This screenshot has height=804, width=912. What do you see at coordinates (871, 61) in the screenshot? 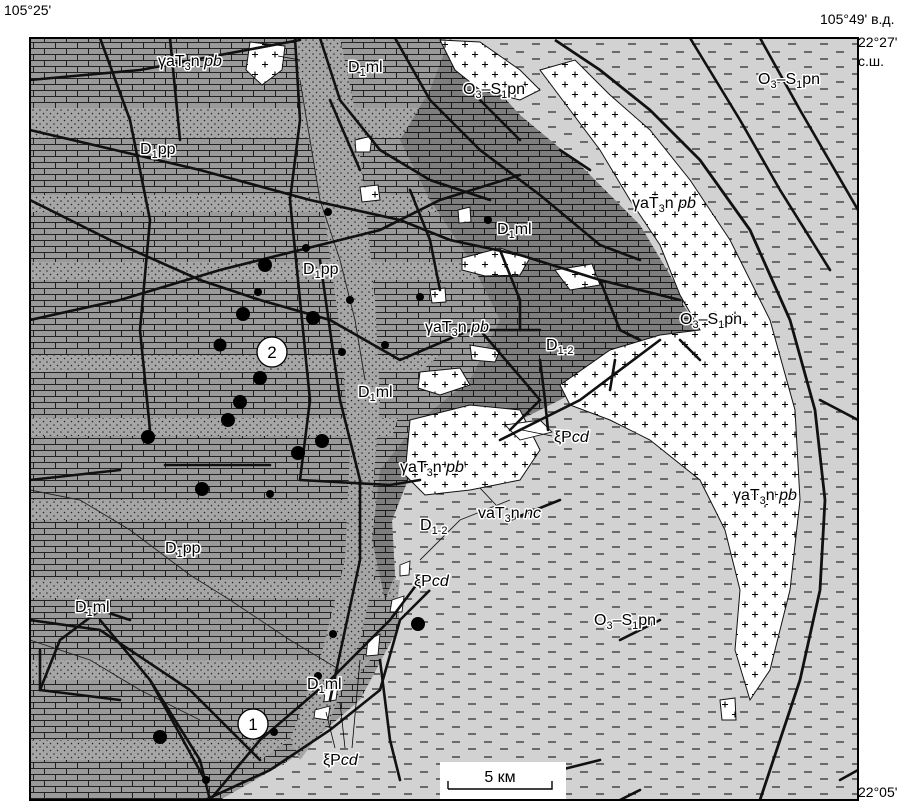
I see `coord-top-right-lat-unit: с.ш.` at bounding box center [871, 61].